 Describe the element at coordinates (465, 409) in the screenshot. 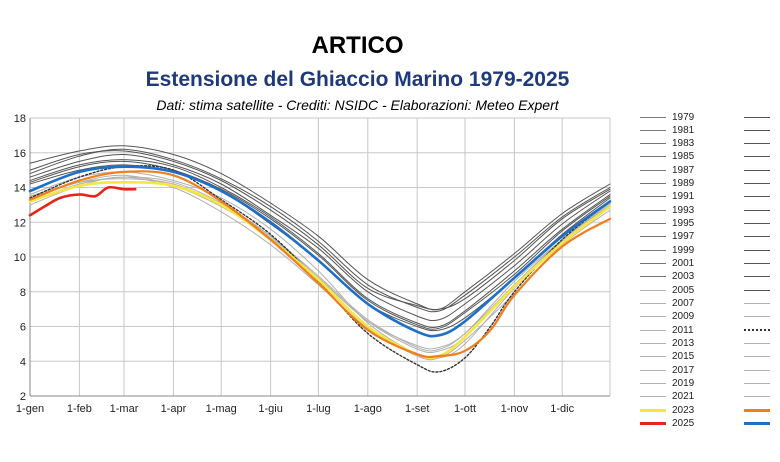

I see `x-tick-label: 1-ott` at that location.